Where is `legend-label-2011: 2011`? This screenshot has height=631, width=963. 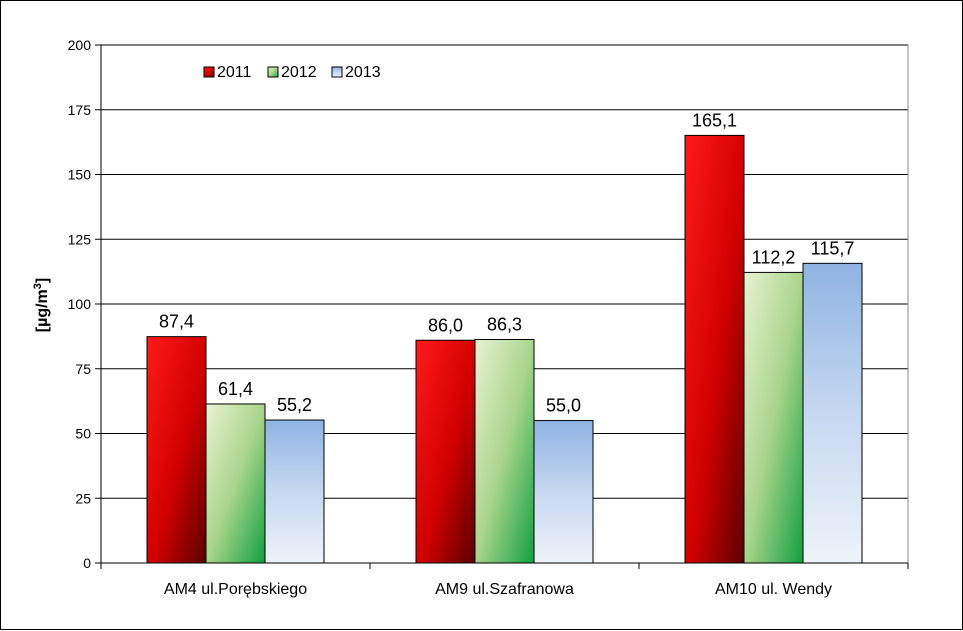 legend-label-2011: 2011 is located at coordinates (234, 72).